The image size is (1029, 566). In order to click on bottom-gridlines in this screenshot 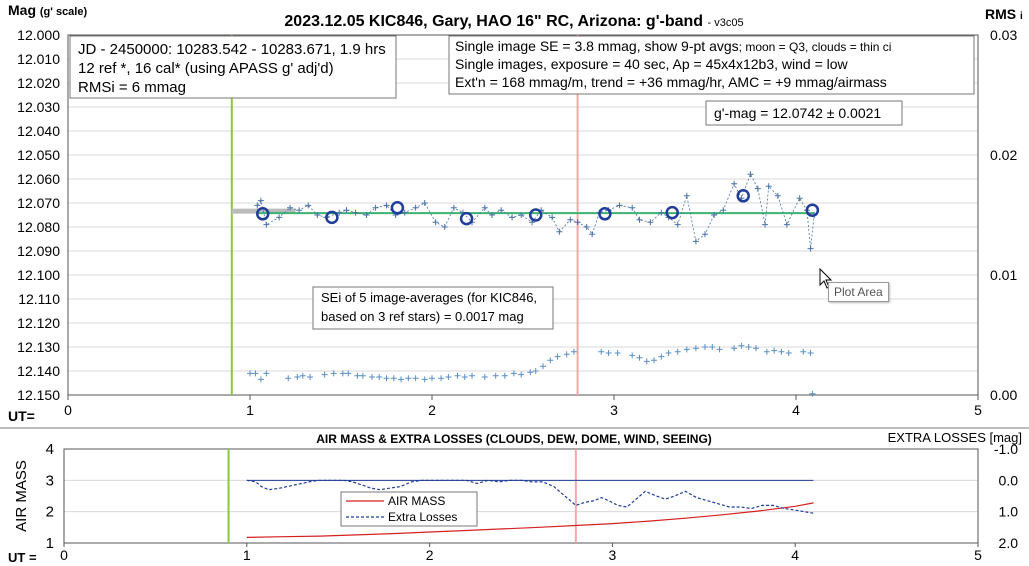, I will do `click(521, 496)`.